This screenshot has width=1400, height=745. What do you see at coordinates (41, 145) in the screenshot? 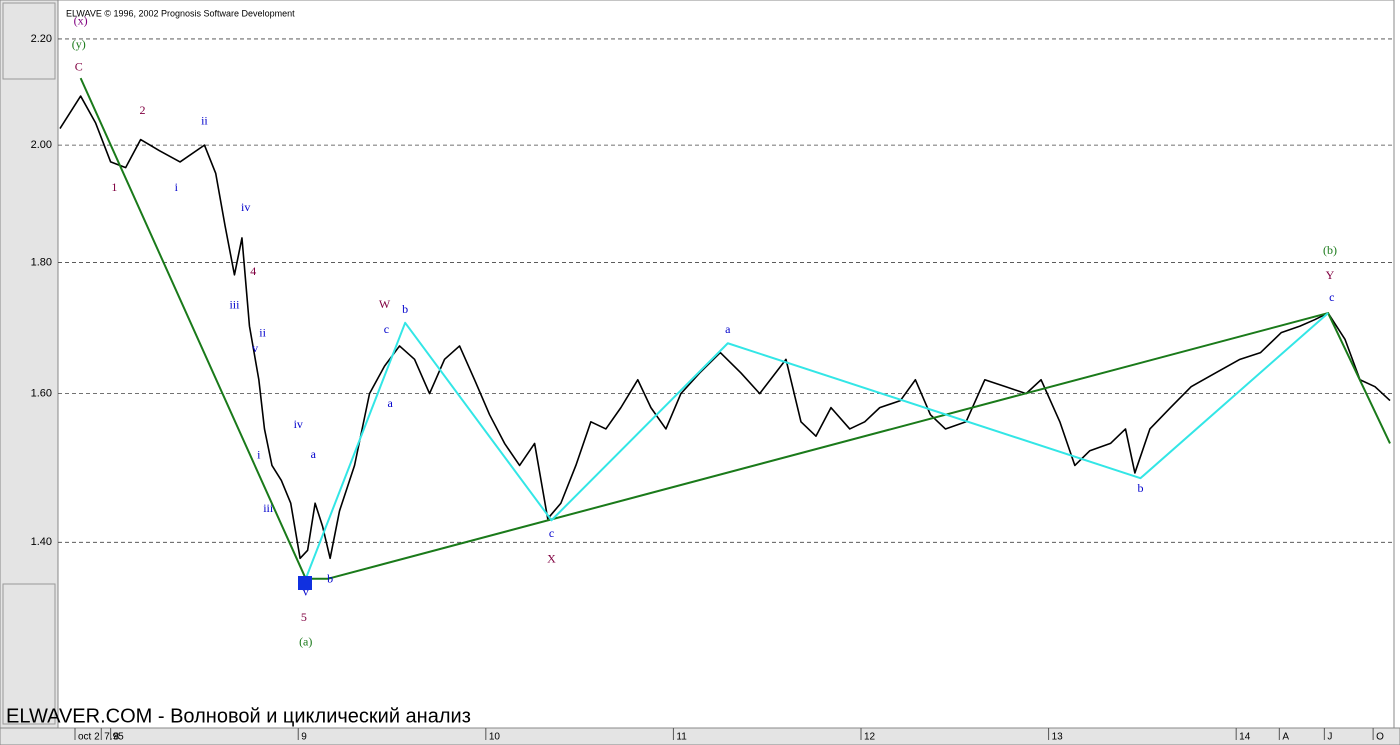
I see `y-tick-label: 2.00` at bounding box center [41, 145].